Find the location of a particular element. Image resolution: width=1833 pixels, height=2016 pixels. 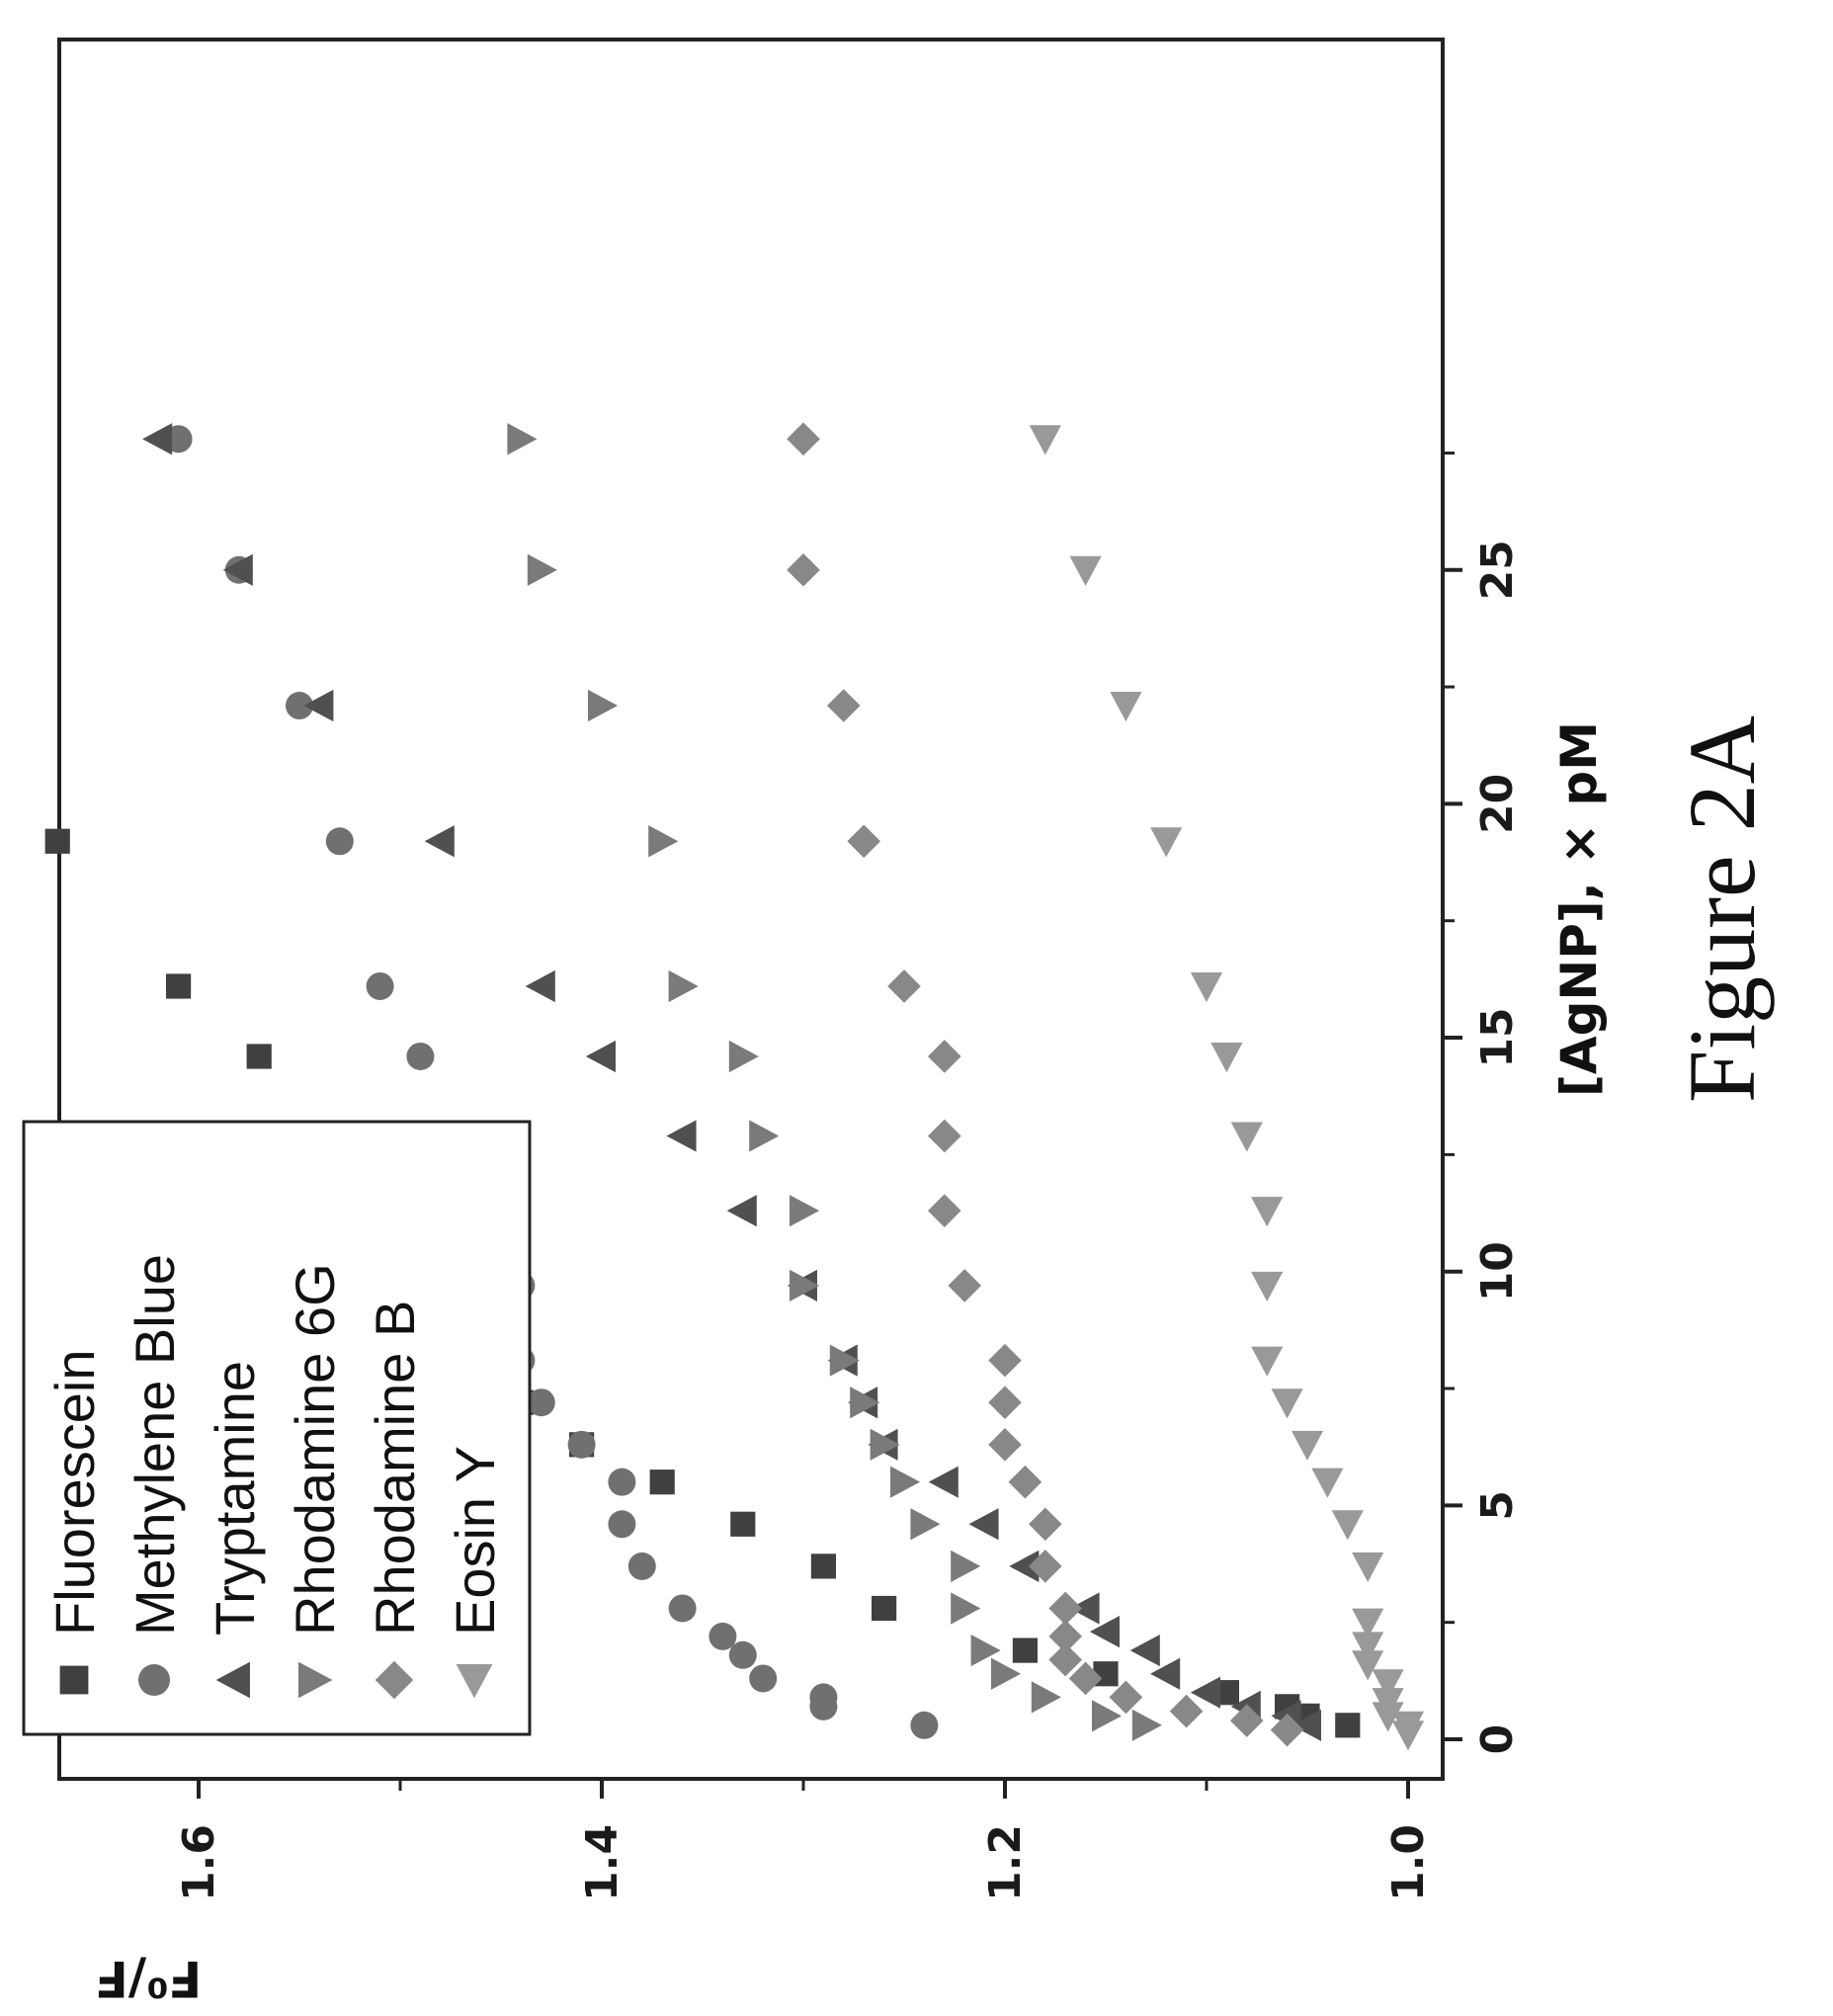

y-axis-ticks: 1.01.21.41.61.8 is located at coordinates (804, 1840).